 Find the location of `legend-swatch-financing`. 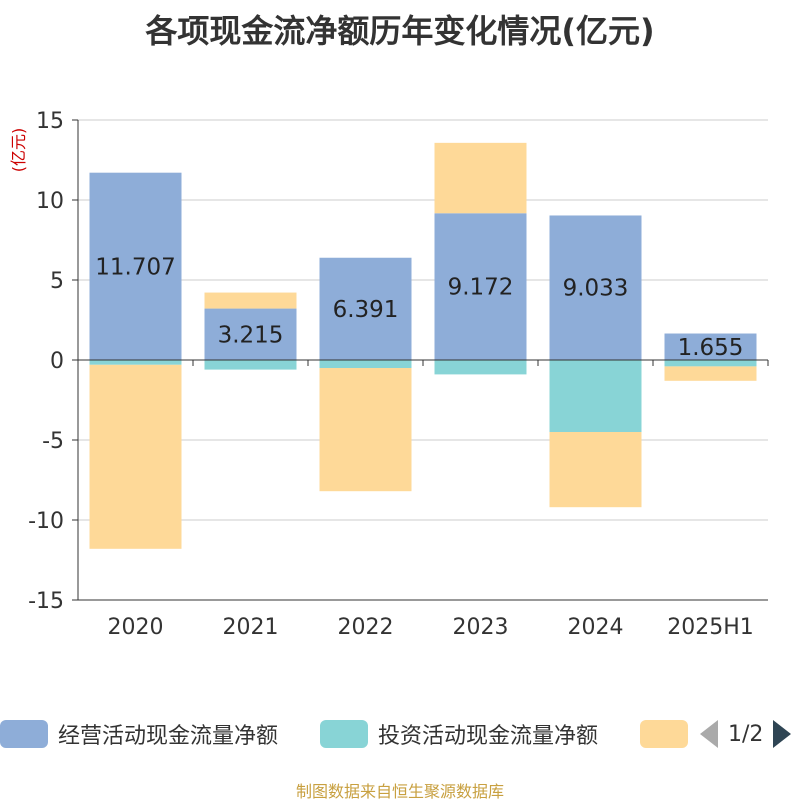

legend-swatch-financing is located at coordinates (664, 734).